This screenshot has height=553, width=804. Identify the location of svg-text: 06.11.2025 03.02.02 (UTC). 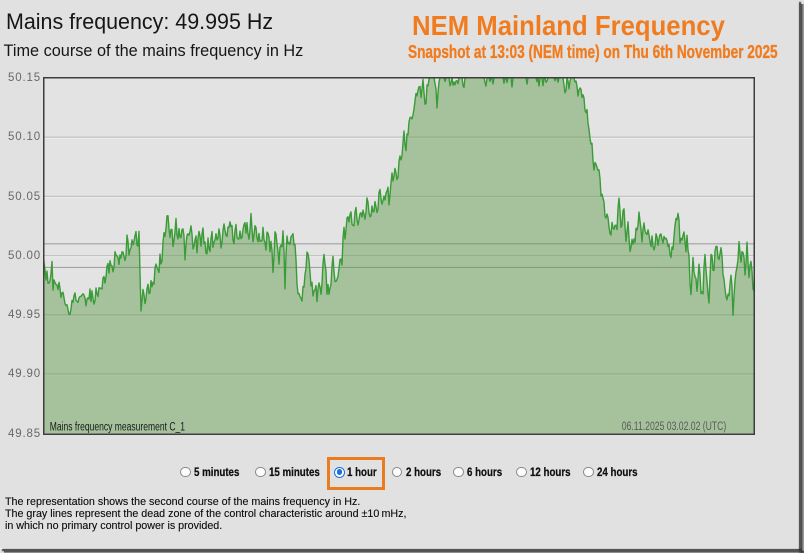
(674, 427).